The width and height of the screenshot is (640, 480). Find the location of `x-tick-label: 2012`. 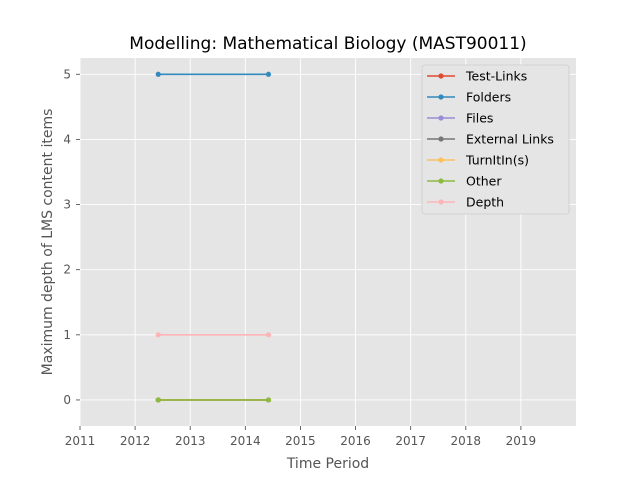

x-tick-label: 2012 is located at coordinates (135, 441).